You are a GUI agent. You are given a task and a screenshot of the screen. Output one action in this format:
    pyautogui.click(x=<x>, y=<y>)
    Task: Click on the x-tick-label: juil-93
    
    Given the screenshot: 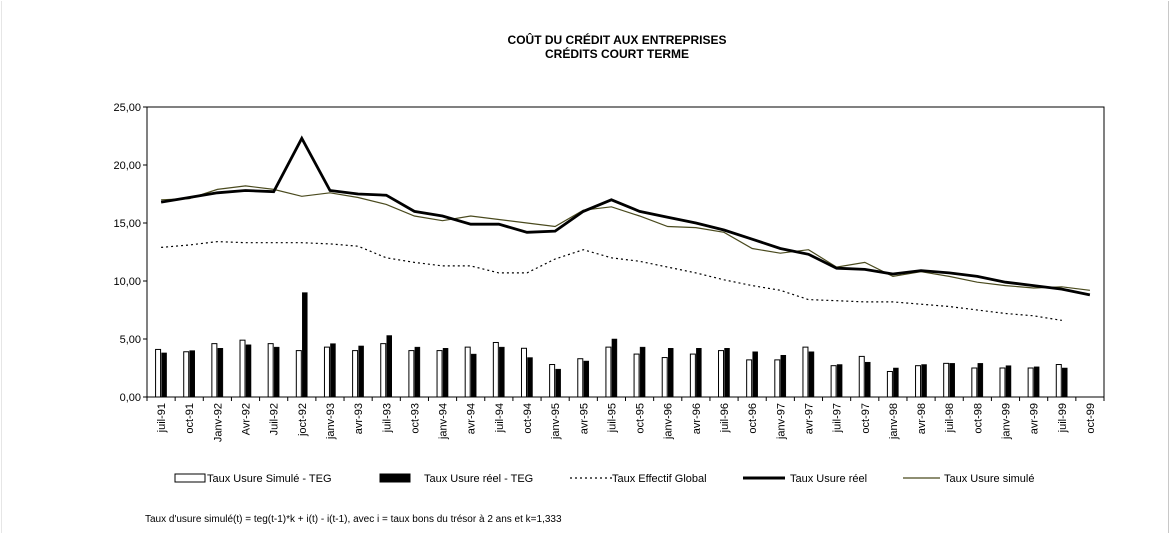 What is the action you would take?
    pyautogui.click(x=387, y=418)
    